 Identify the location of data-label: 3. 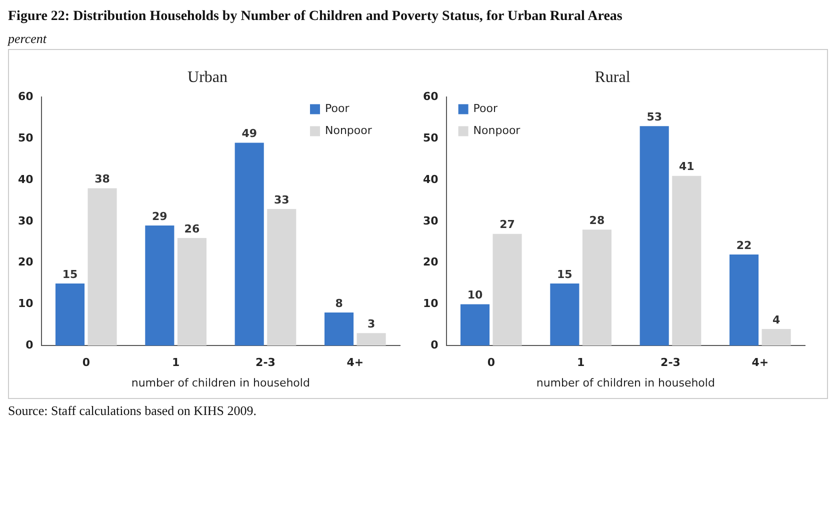
(371, 324).